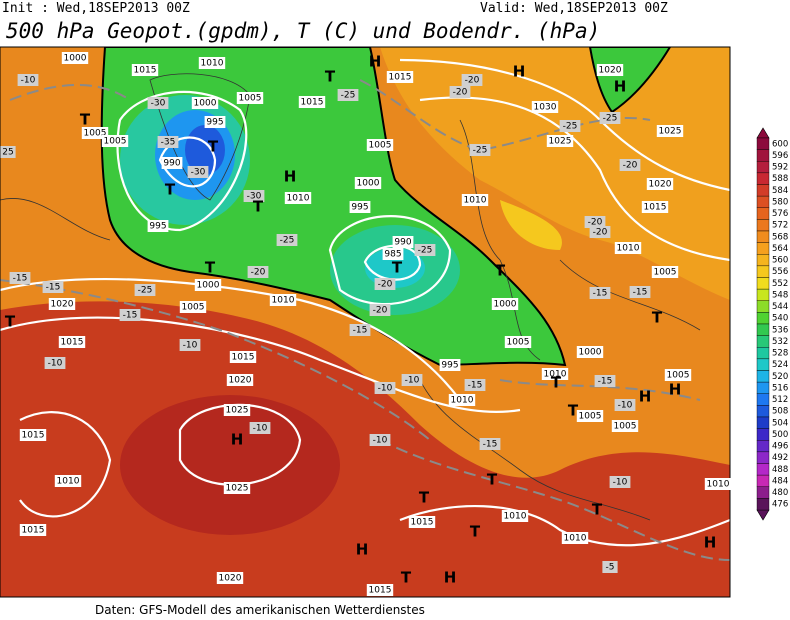  I want to click on colorbar-label: 524, so click(780, 365).